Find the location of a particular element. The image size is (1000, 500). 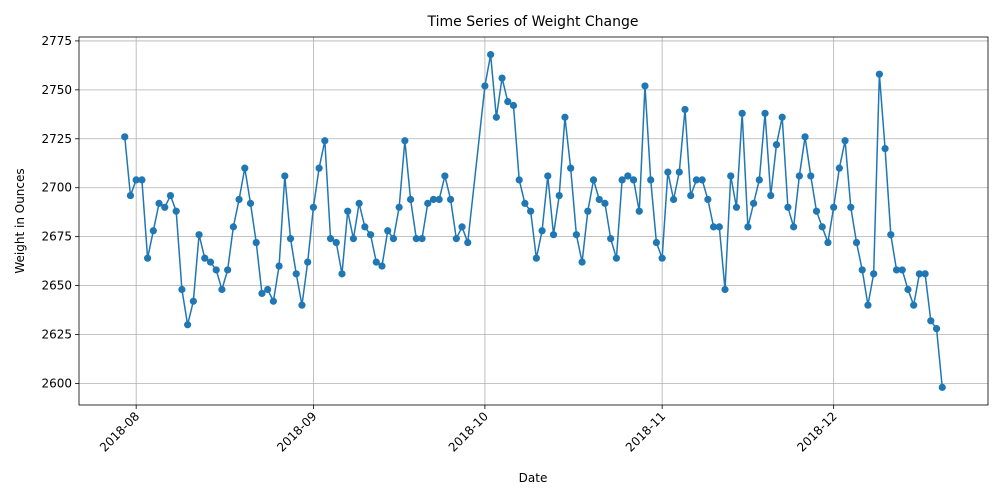

x-axis-label: Date is located at coordinates (533, 478).